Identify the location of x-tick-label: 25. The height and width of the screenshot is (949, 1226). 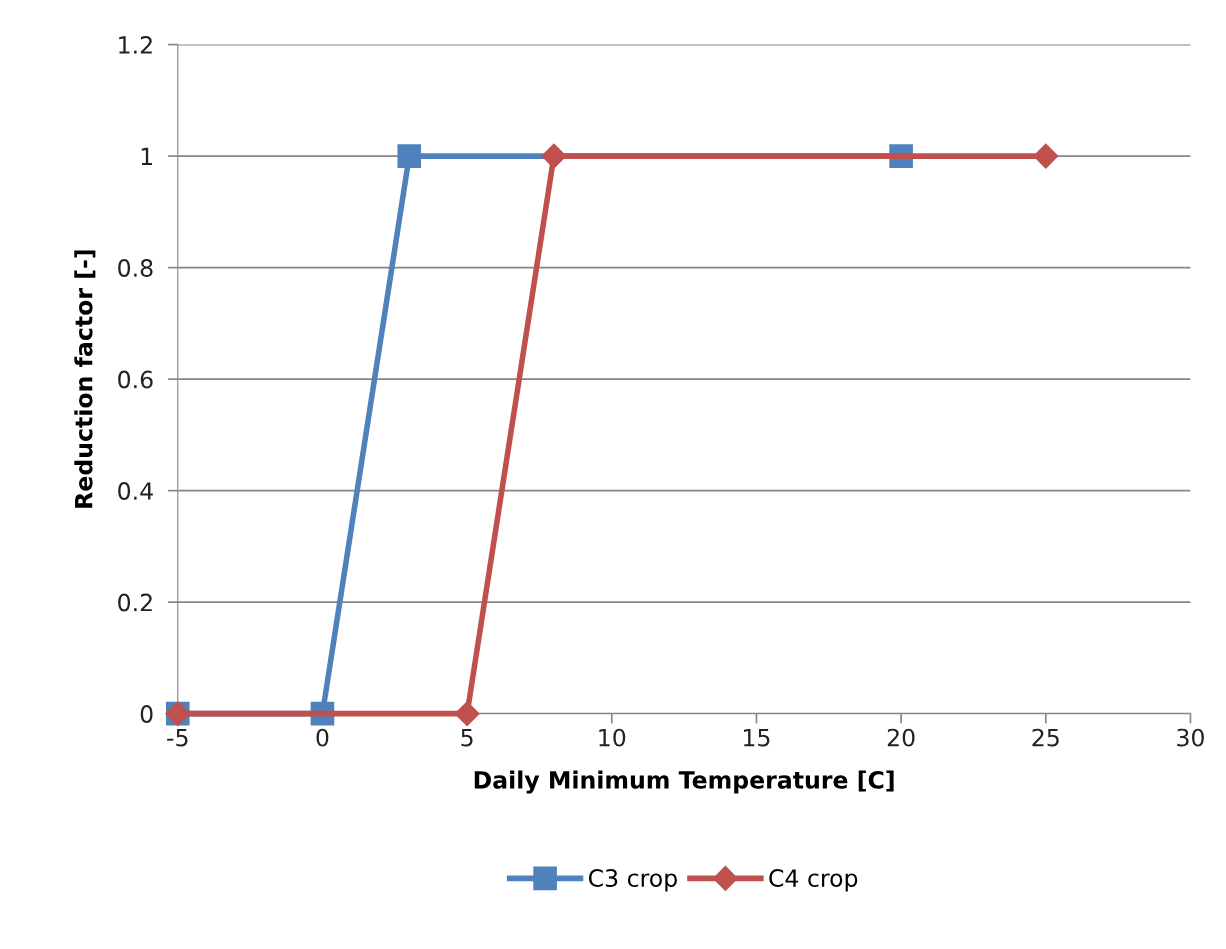
(1045, 737).